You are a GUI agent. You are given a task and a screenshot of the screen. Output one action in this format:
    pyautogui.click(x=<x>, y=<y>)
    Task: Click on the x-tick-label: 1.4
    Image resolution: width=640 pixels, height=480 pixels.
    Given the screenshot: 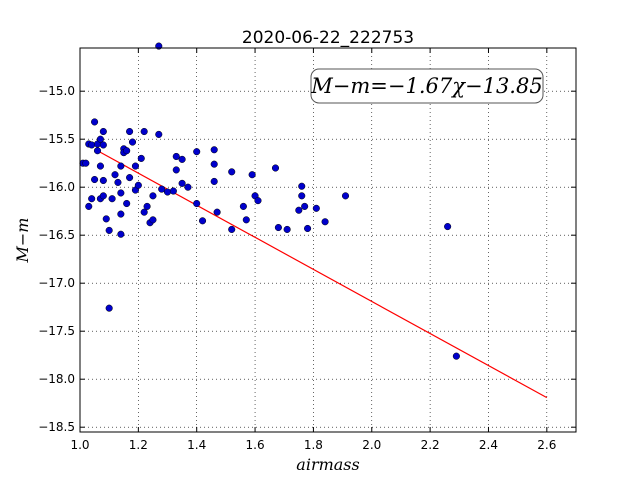 What is the action you would take?
    pyautogui.click(x=196, y=445)
    